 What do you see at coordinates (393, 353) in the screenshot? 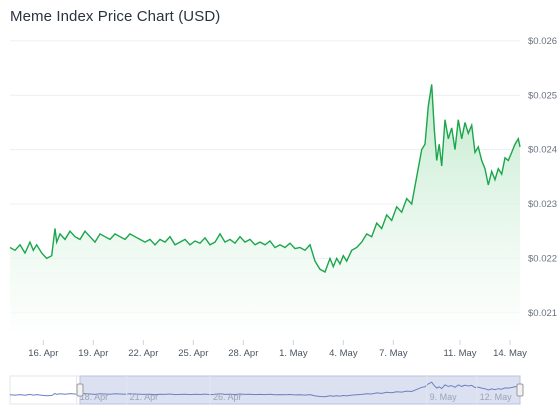
I see `x-tick-label: 7. May` at bounding box center [393, 353].